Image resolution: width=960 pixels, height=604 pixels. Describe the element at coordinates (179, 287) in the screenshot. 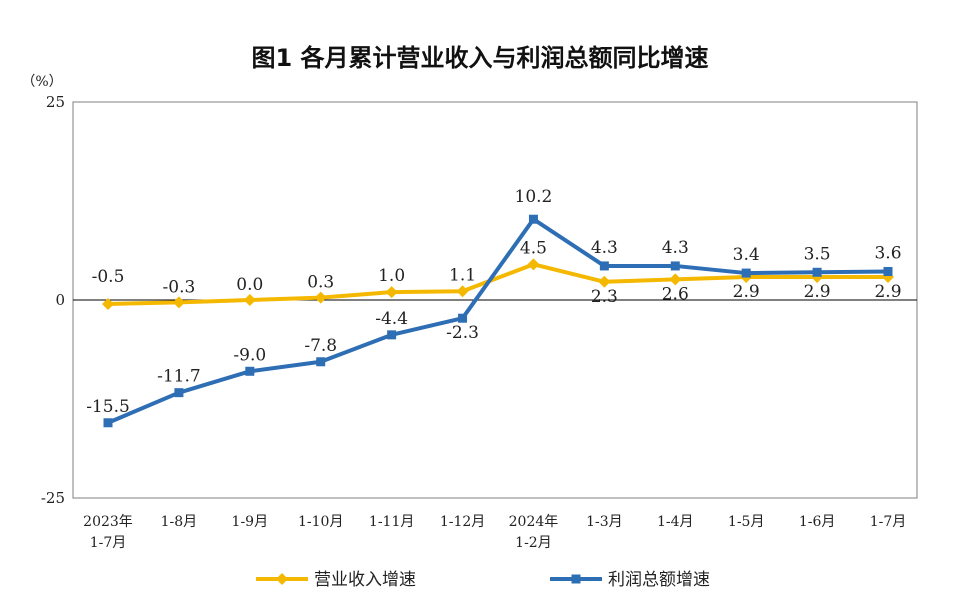

I see `data-label: -0.3` at that location.